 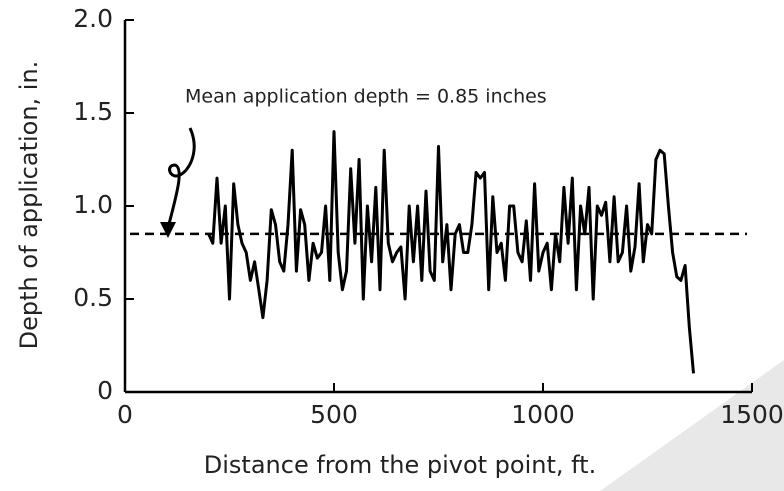 I want to click on x-tick-label: 500, so click(x=334, y=414).